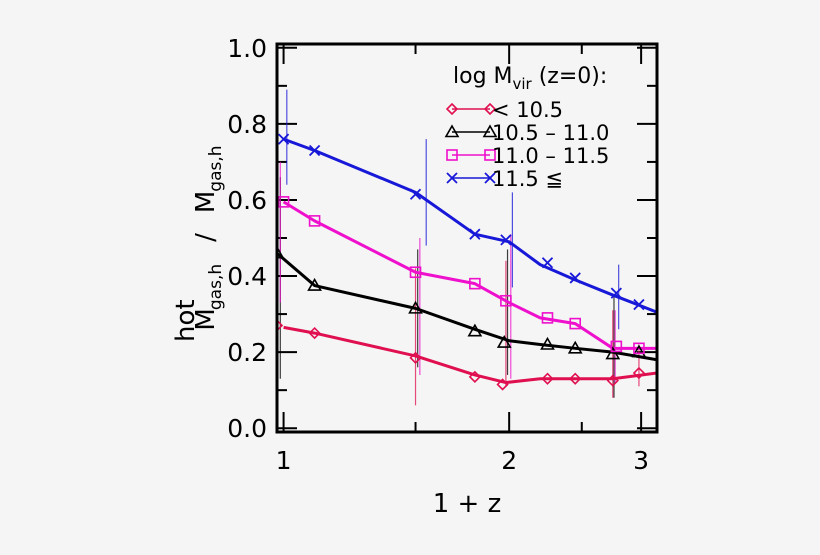  I want to click on y-axis-title-sup: hot, so click(186, 320).